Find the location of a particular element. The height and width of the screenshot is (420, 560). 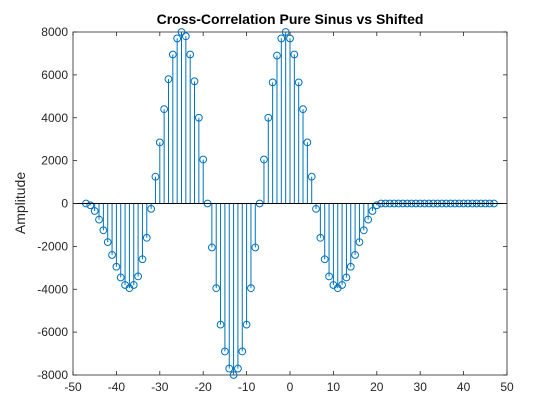

y-tick-label: -8000 is located at coordinates (52, 375).